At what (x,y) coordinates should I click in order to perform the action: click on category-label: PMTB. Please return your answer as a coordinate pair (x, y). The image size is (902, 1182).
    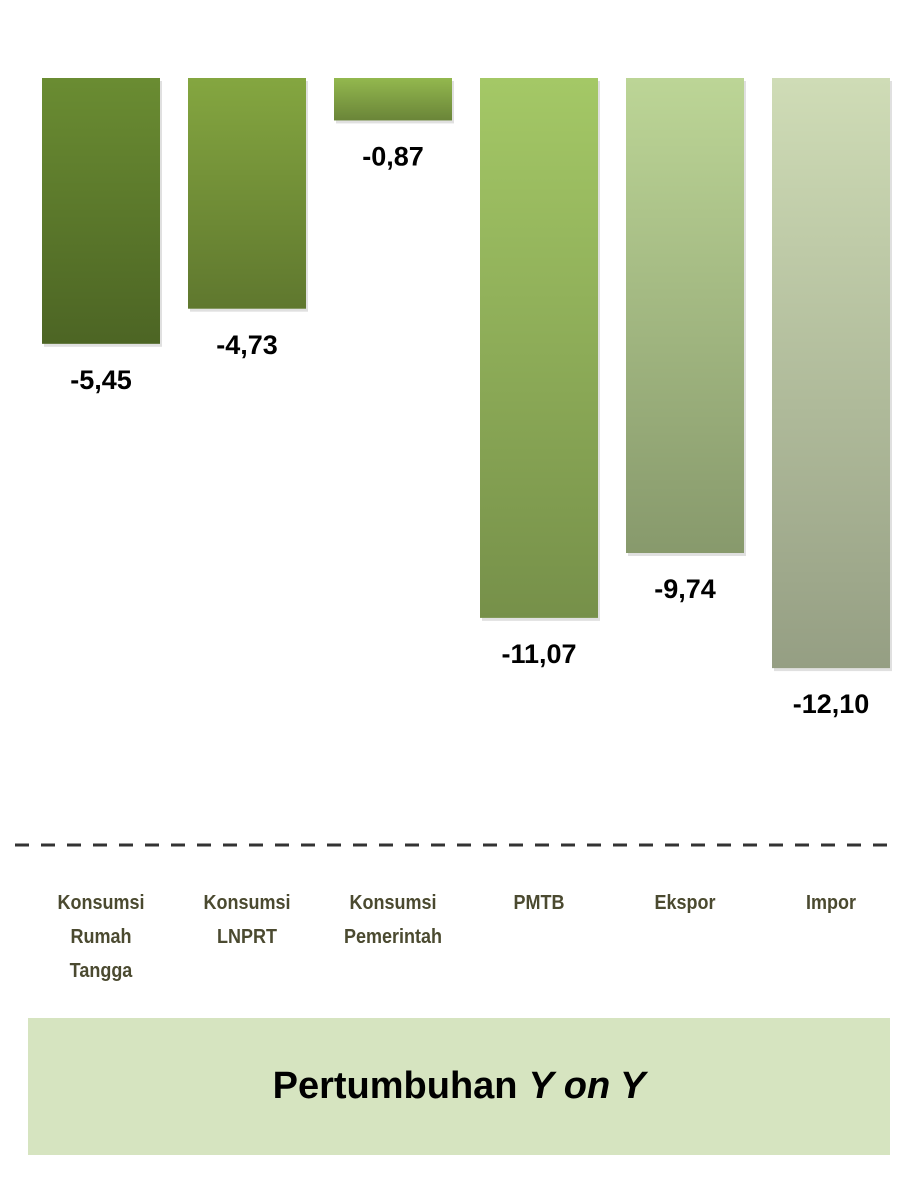
    Looking at the image, I should click on (539, 903).